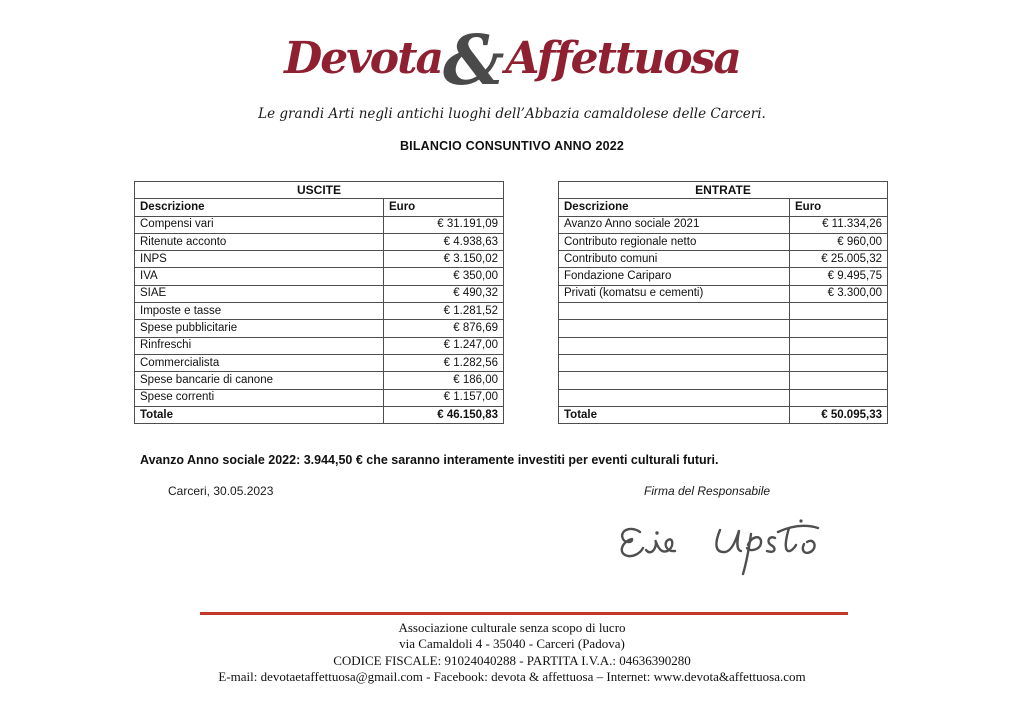  Describe the element at coordinates (474, 61) in the screenshot. I see `logo-ampersand: &` at that location.